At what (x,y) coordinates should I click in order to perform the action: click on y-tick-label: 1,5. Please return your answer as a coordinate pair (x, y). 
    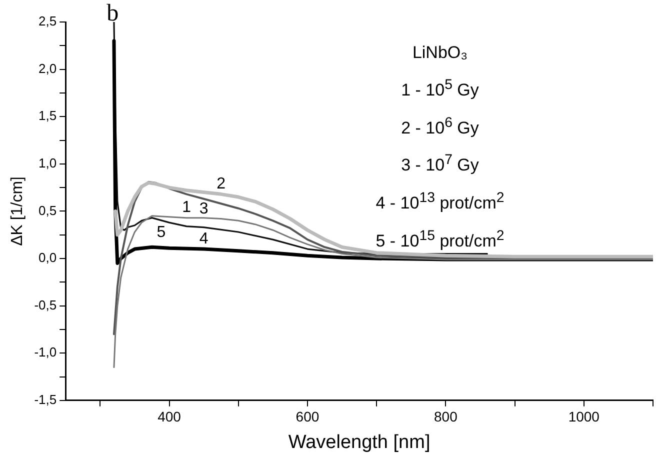
    Looking at the image, I should click on (47, 116).